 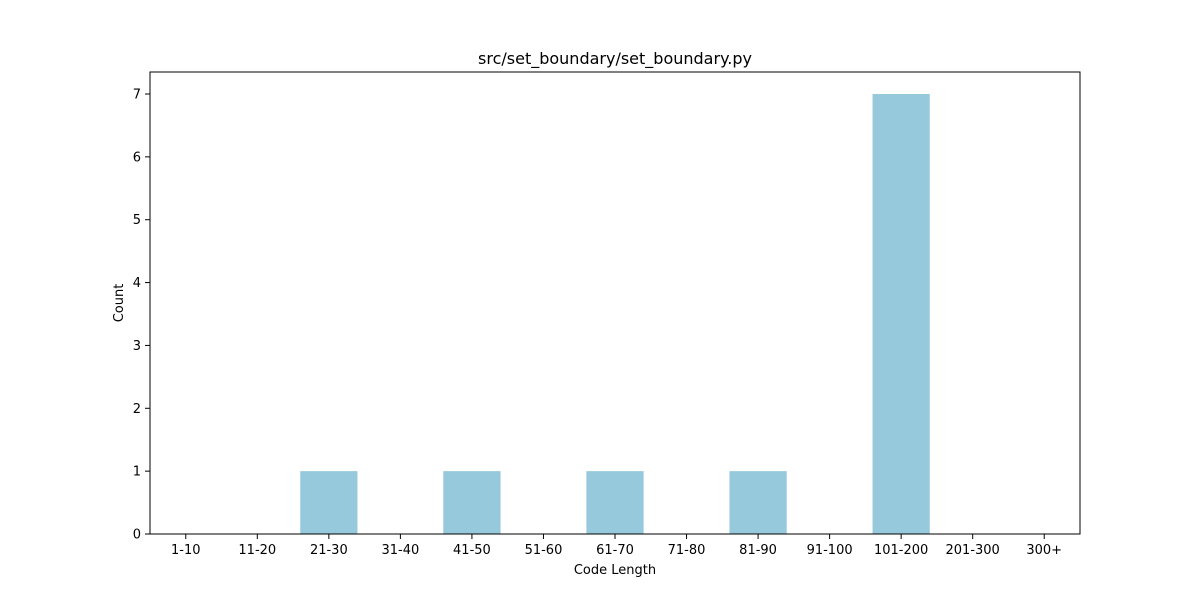 What do you see at coordinates (615, 570) in the screenshot?
I see `x-axis-label: Code Length` at bounding box center [615, 570].